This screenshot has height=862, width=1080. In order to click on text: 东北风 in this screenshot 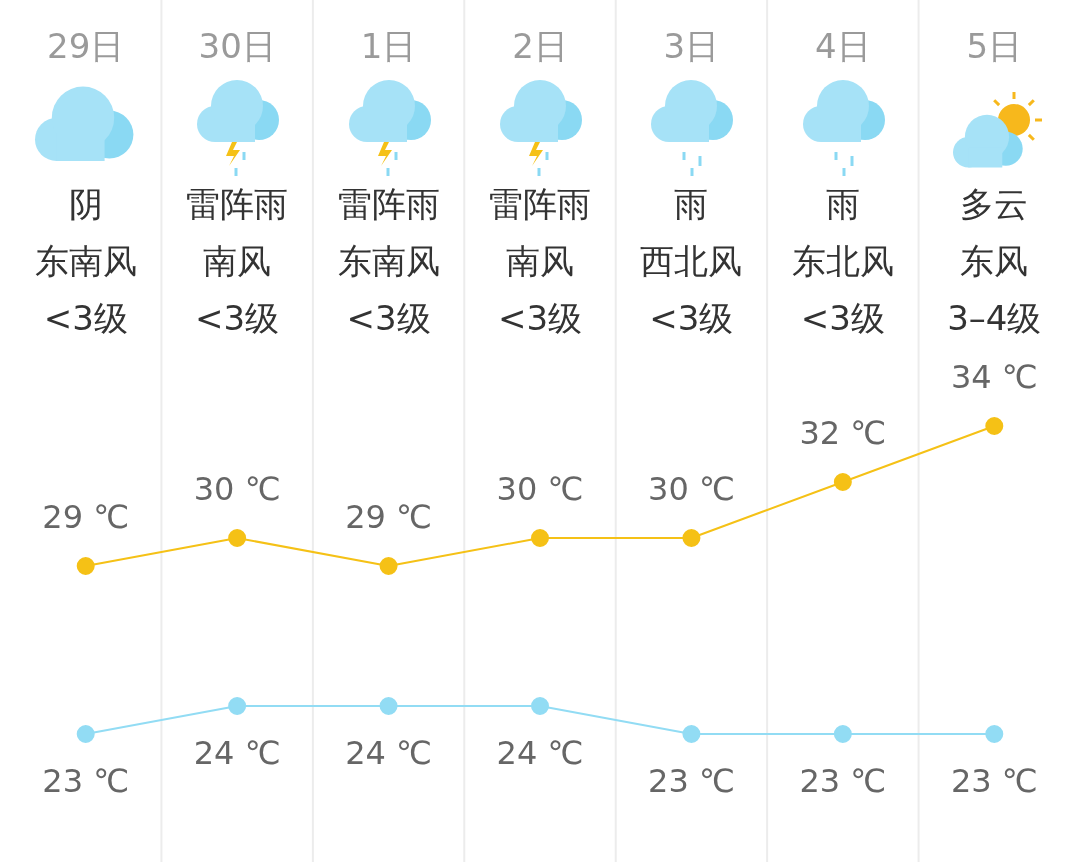, I will do `click(842, 261)`.